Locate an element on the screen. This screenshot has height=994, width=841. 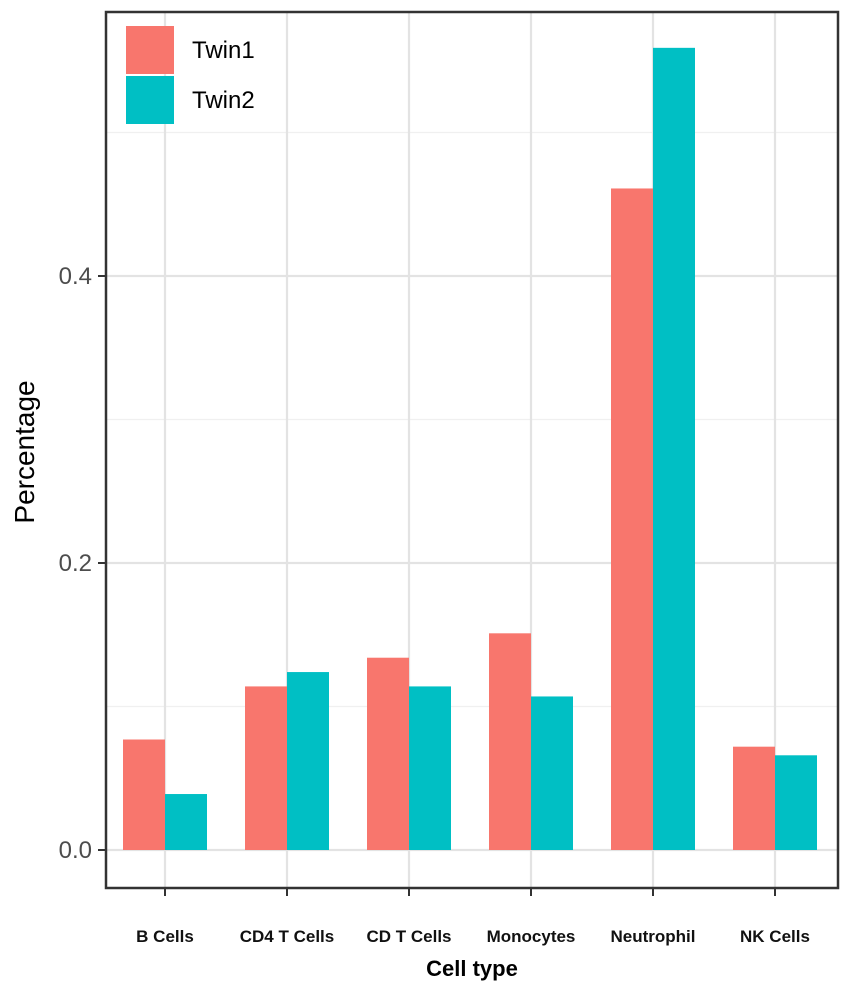
bar-twin1-nk-cells is located at coordinates (754, 798).